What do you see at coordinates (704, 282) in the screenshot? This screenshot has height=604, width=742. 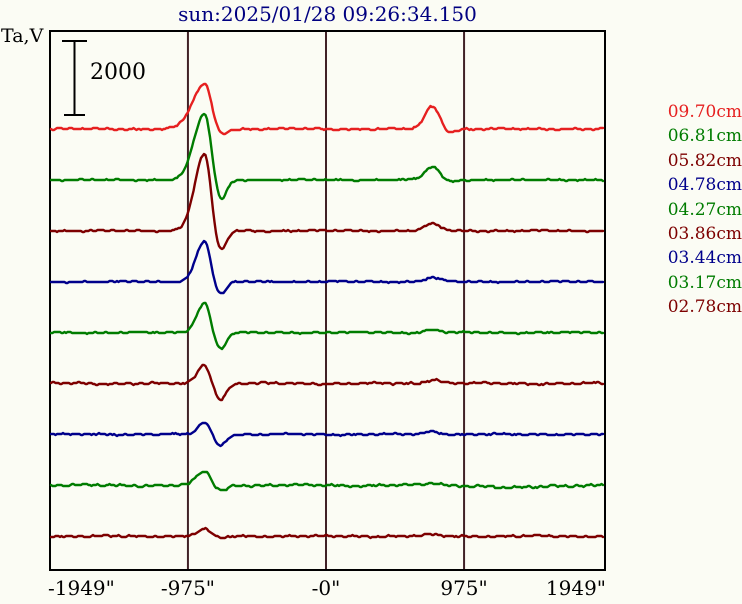 I see `wavelength-label-03.17cm: 03.17cm` at bounding box center [704, 282].